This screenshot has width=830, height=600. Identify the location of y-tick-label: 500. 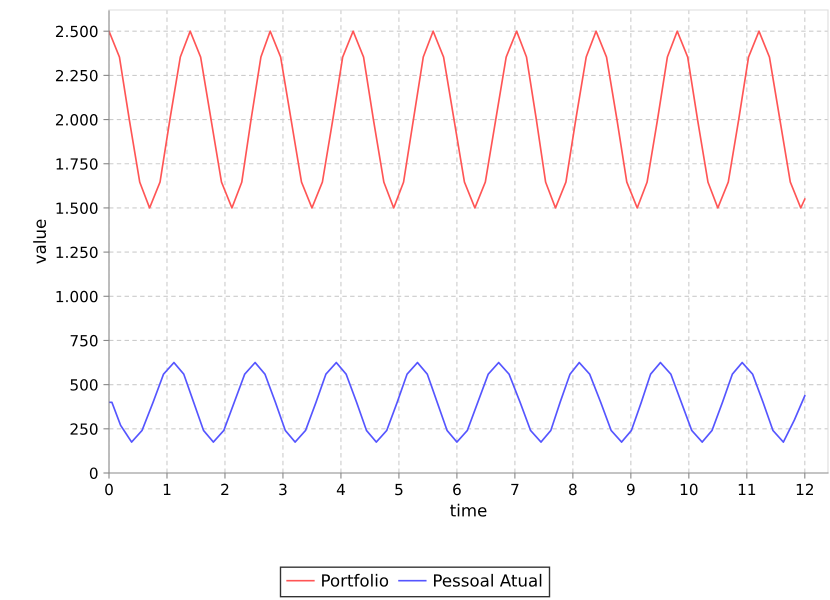
(84, 385).